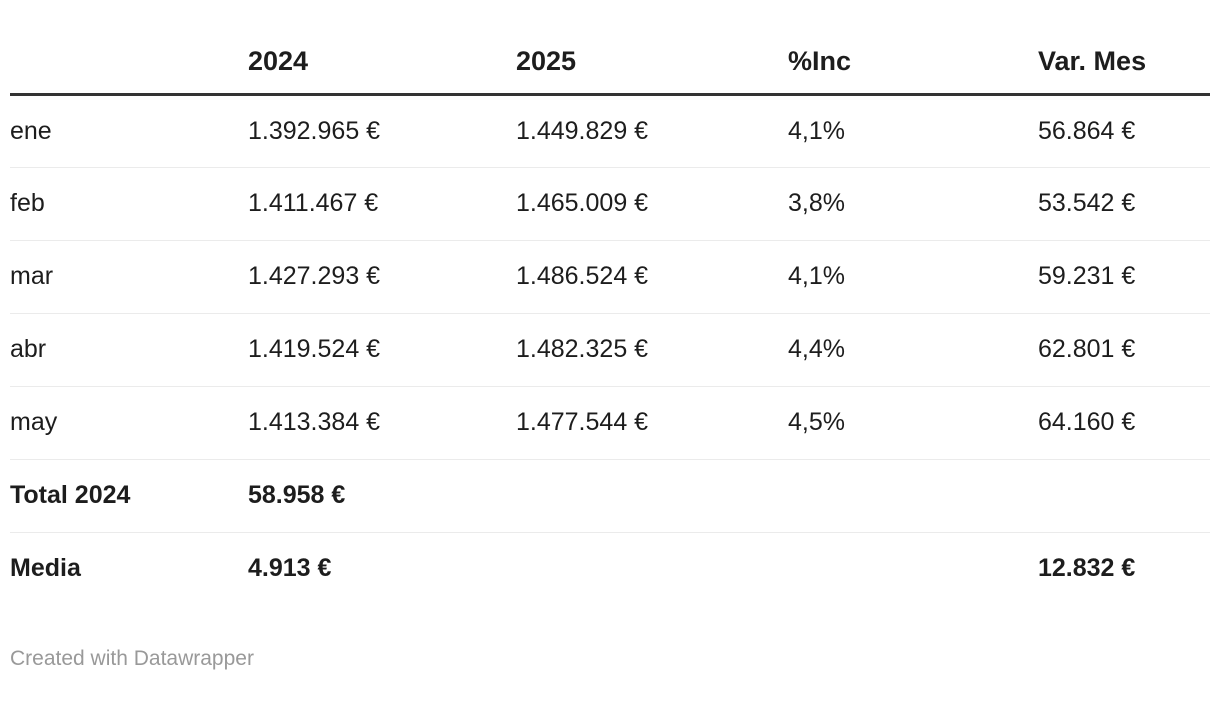 This screenshot has height=724, width=1220. I want to click on cell-month-label: abr, so click(129, 350).